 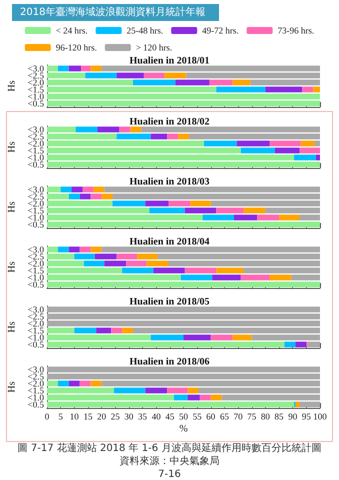 I want to click on x-tick-label: 55, so click(x=197, y=417).